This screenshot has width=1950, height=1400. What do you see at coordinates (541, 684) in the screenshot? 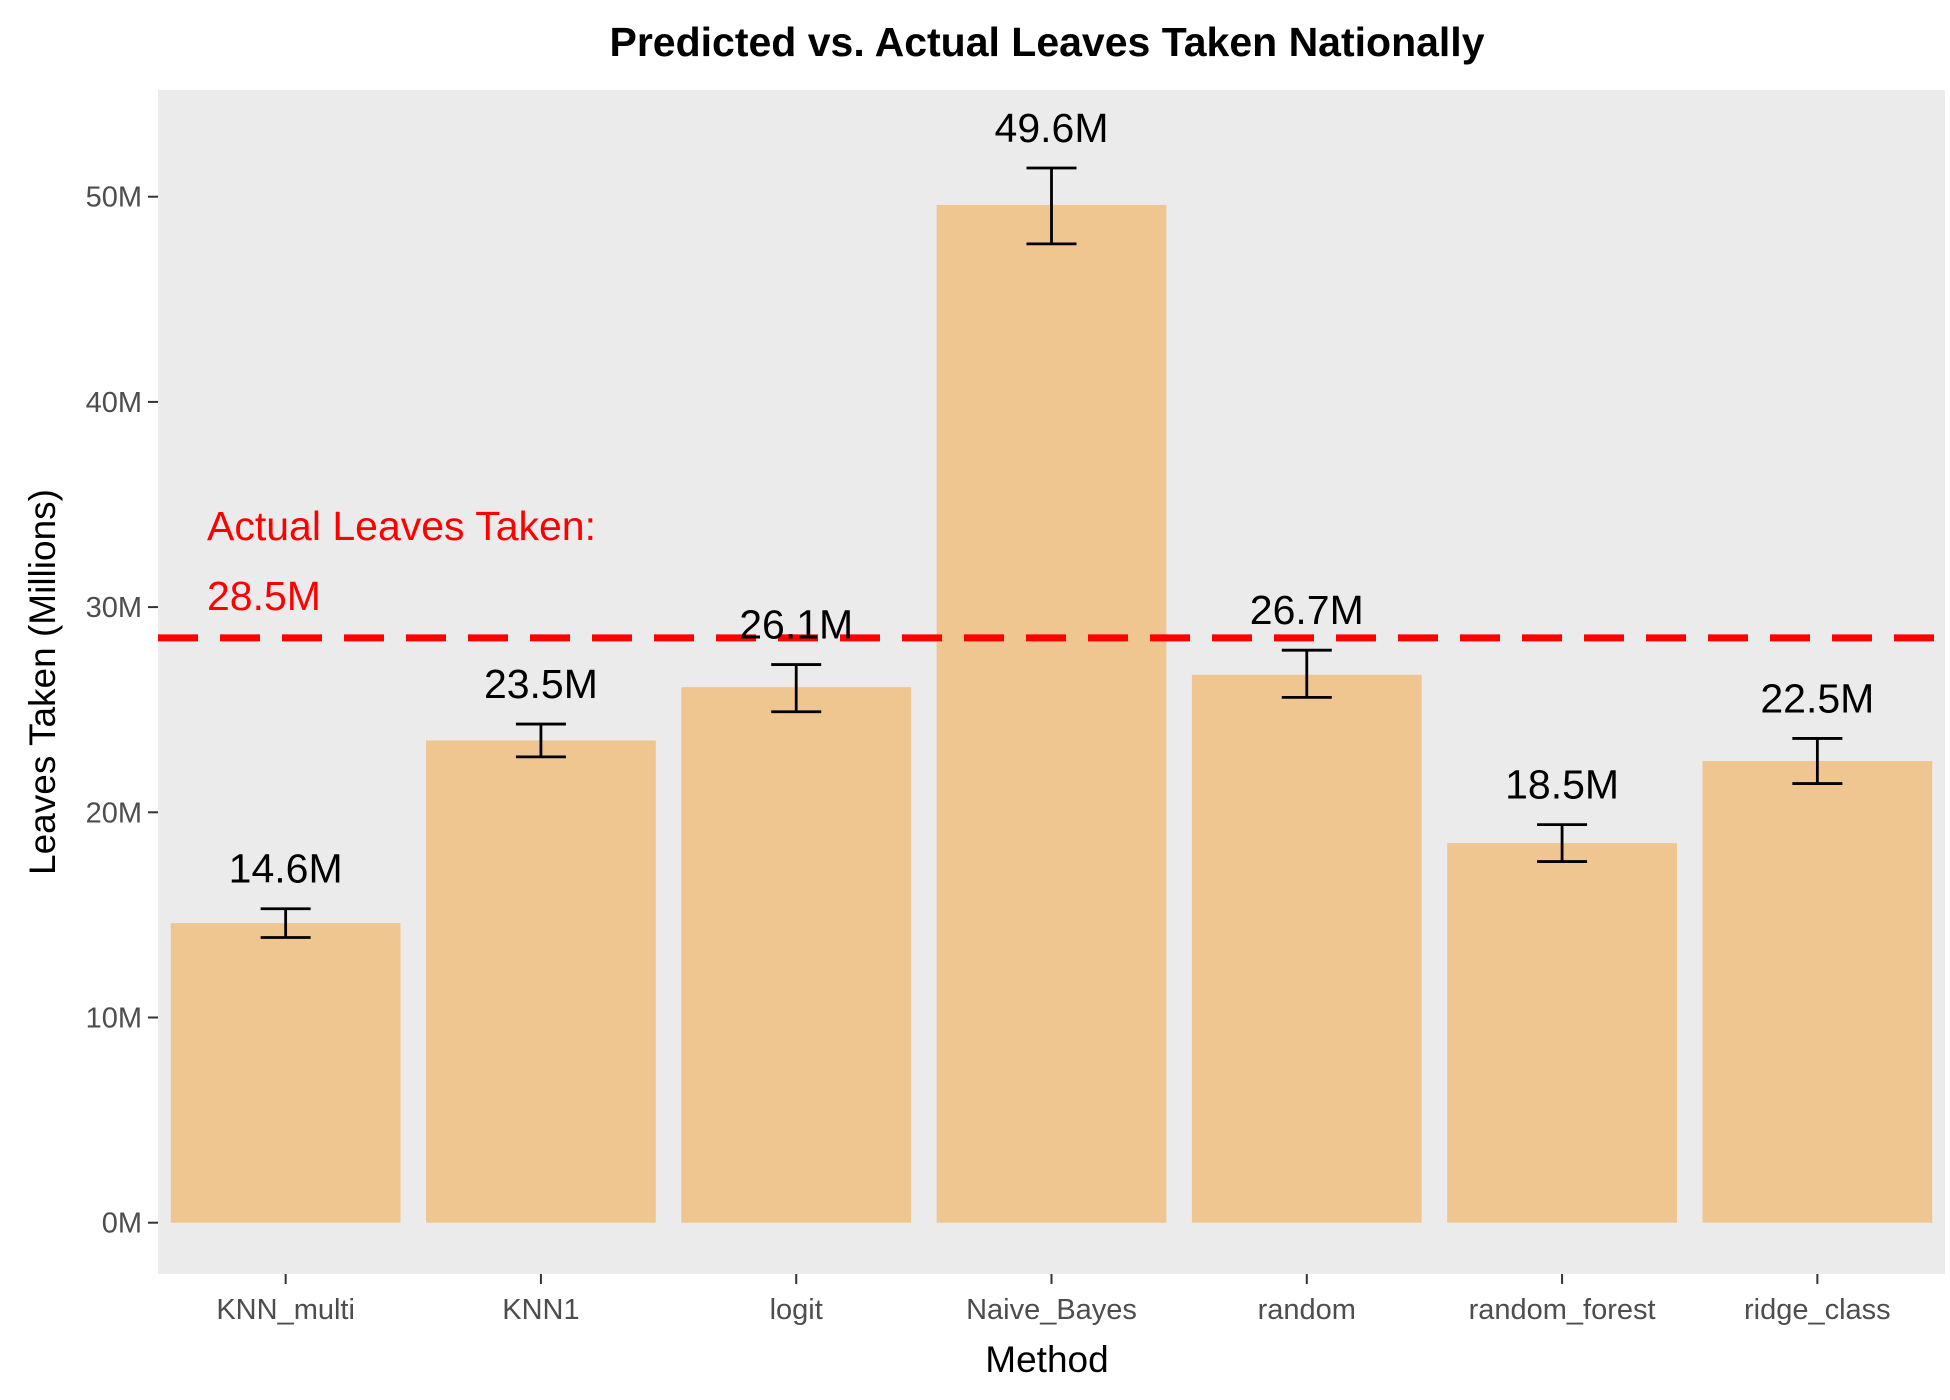
I see `data-label: 23.5M` at bounding box center [541, 684].